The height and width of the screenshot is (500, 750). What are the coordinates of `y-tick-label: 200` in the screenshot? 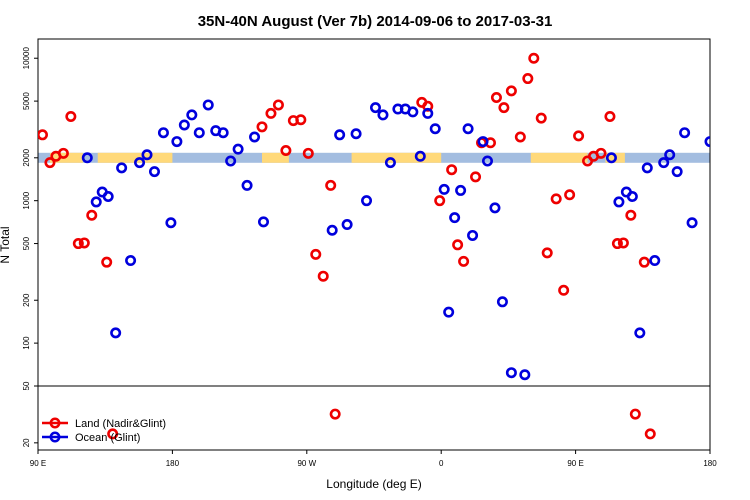 It's located at (26, 300).